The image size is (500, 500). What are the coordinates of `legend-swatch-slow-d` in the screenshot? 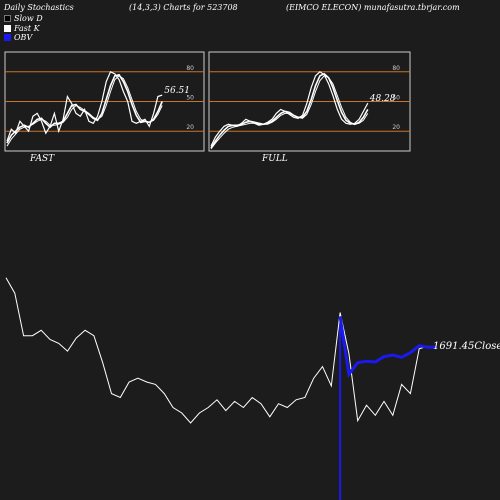 It's located at (7, 18).